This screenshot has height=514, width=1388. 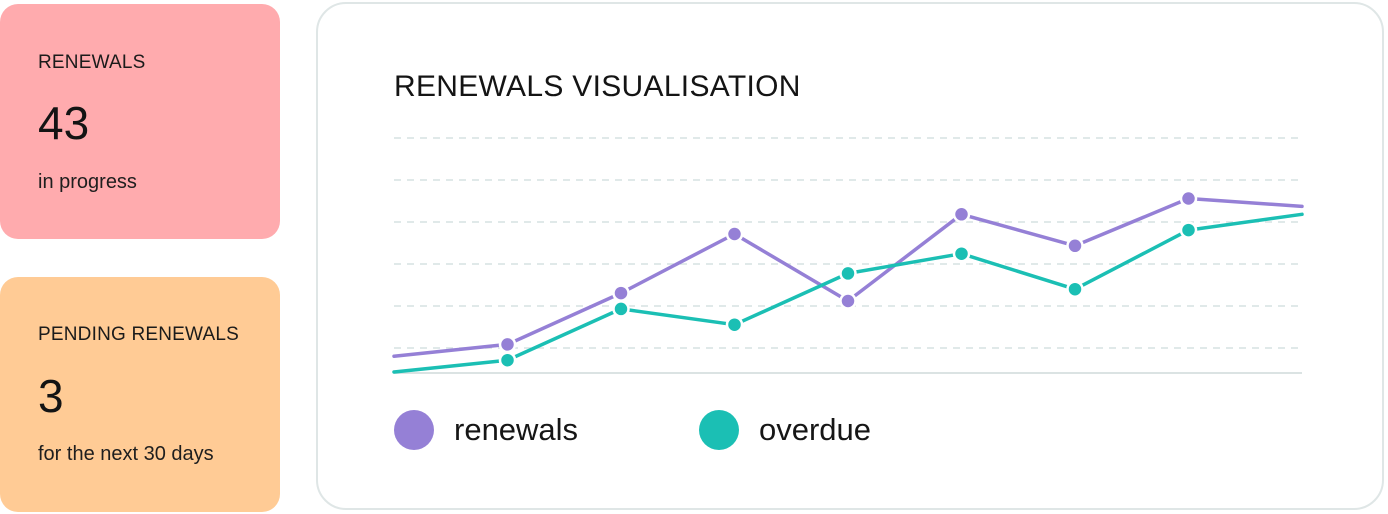 I want to click on renewals-subtitle: in progress, so click(x=87, y=182).